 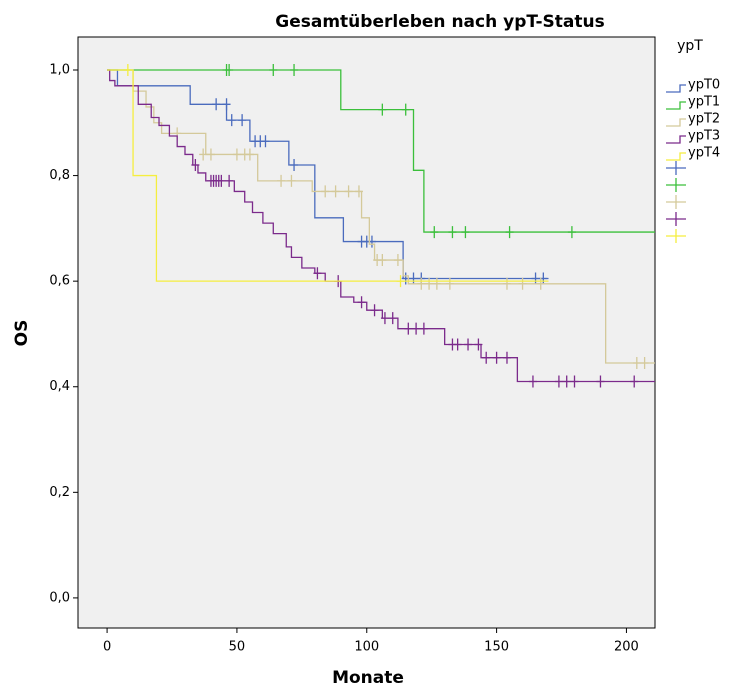 What do you see at coordinates (237, 647) in the screenshot?
I see `x-tick-label: 50` at bounding box center [237, 647].